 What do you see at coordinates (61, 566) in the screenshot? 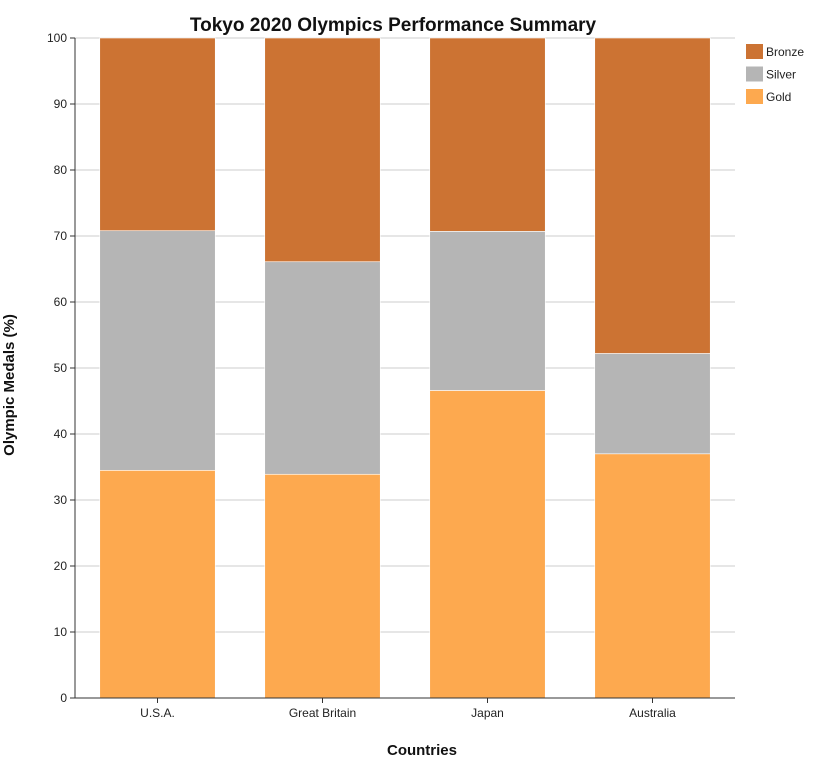
I see `y-tick-label: 20` at bounding box center [61, 566].